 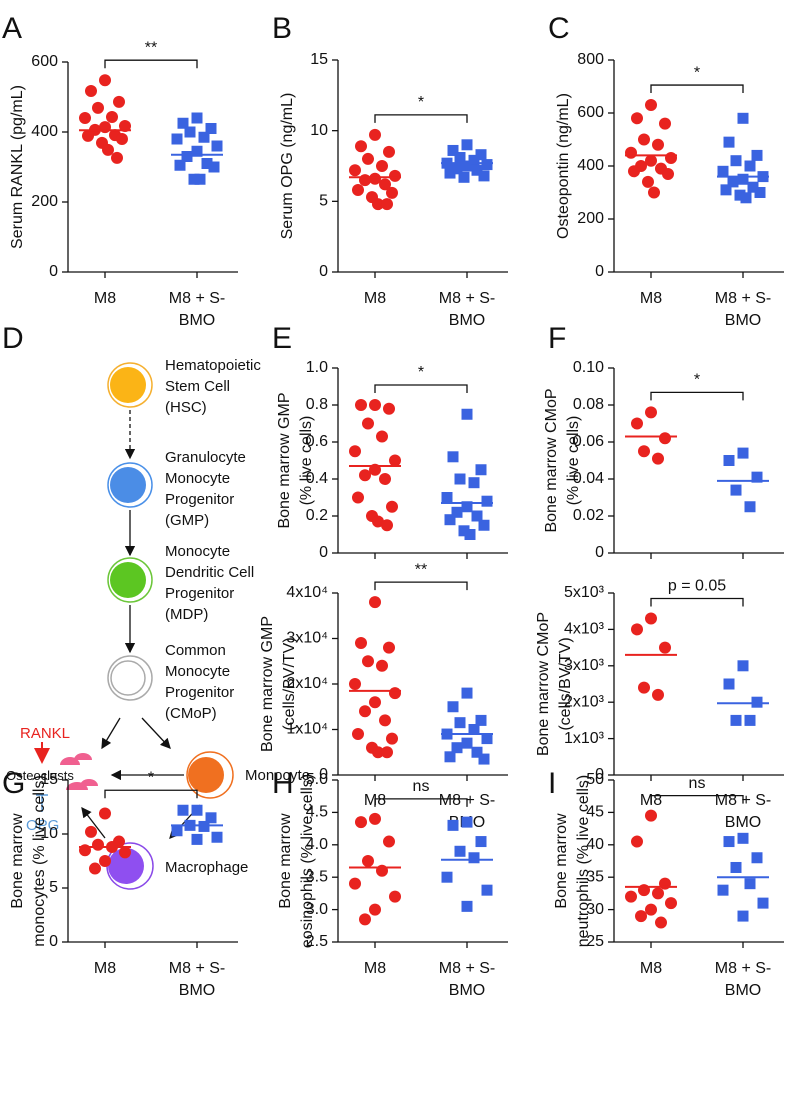 I want to click on x-tick-label: M8 + S-BMO, so click(x=743, y=979).